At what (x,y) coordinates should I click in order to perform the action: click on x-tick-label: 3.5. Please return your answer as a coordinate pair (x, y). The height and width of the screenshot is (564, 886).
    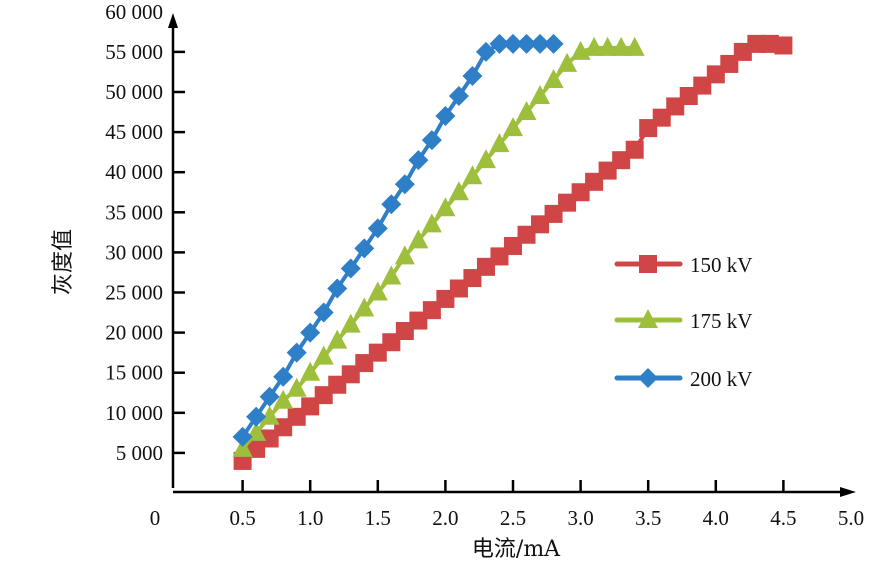
    Looking at the image, I should click on (648, 518).